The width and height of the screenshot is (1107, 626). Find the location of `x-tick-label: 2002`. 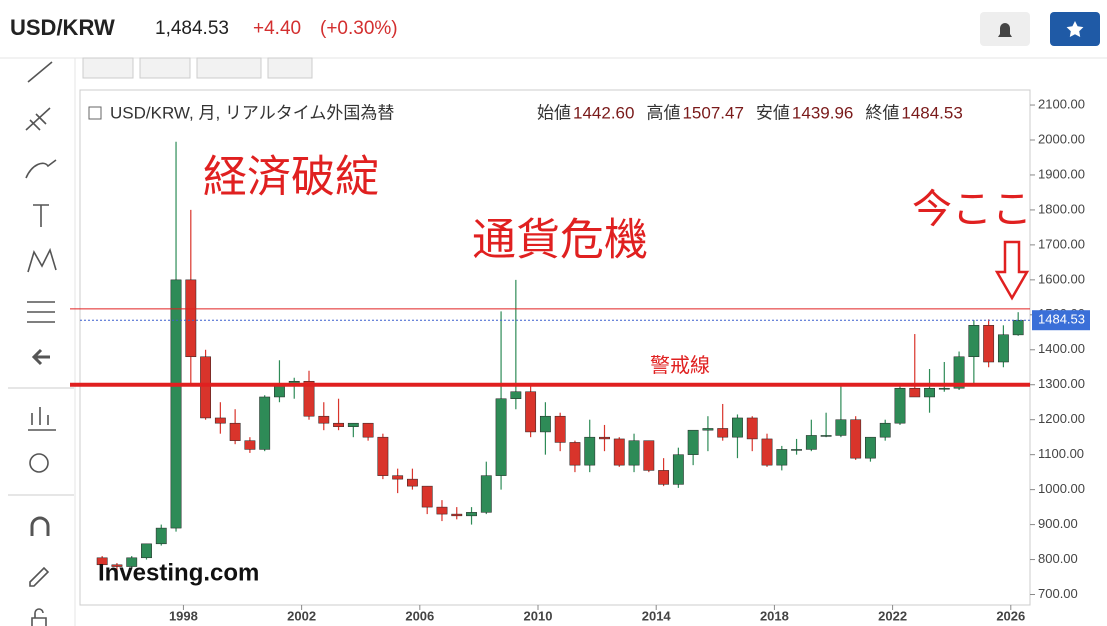

x-tick-label: 2002 is located at coordinates (301, 615).